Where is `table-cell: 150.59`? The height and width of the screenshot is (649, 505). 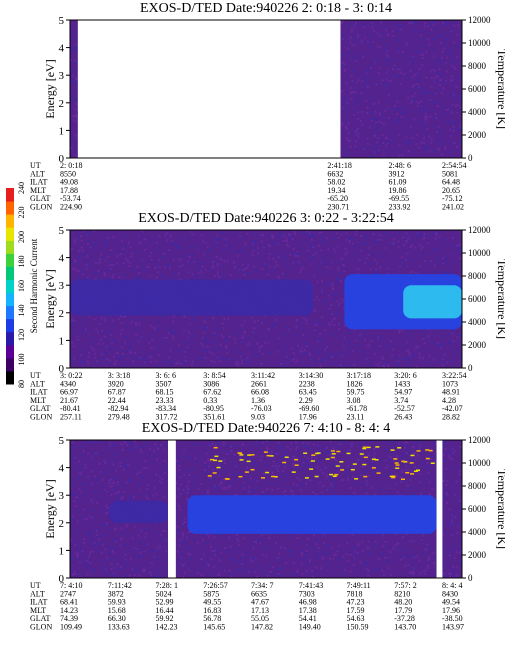
table-cell: 150.59 is located at coordinates (358, 627).